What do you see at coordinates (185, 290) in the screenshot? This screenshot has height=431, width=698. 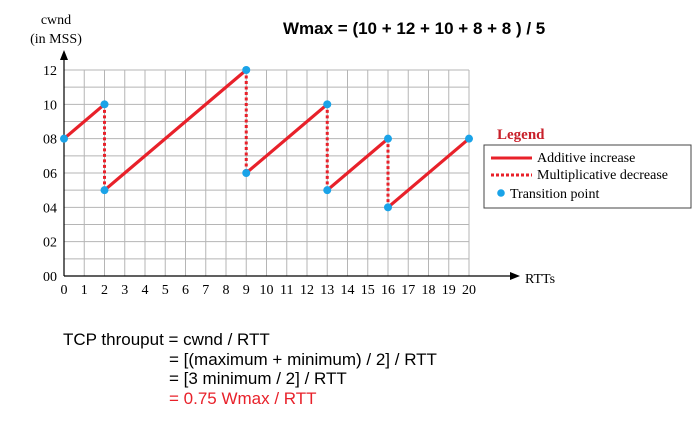 I see `x-tick-label: 6` at bounding box center [185, 290].